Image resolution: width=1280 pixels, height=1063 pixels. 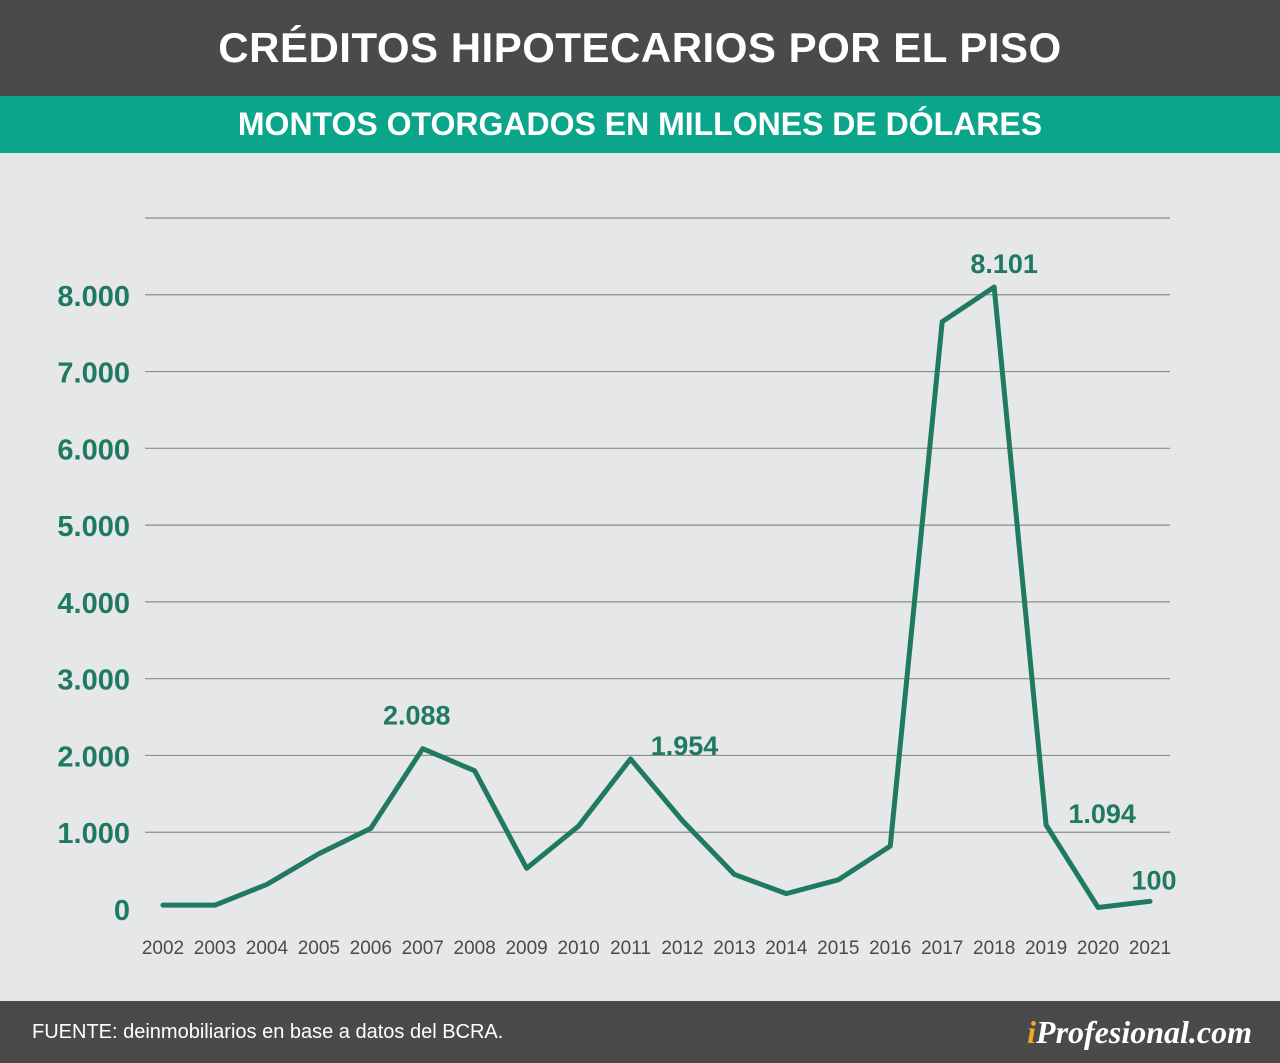 I want to click on x-tick-label: 2009, so click(x=526, y=948).